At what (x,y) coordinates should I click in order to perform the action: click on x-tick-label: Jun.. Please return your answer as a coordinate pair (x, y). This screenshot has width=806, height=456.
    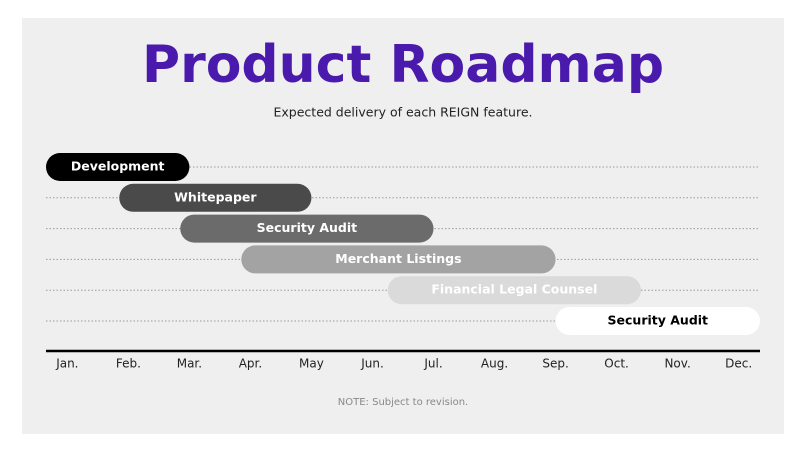
    Looking at the image, I should click on (372, 364).